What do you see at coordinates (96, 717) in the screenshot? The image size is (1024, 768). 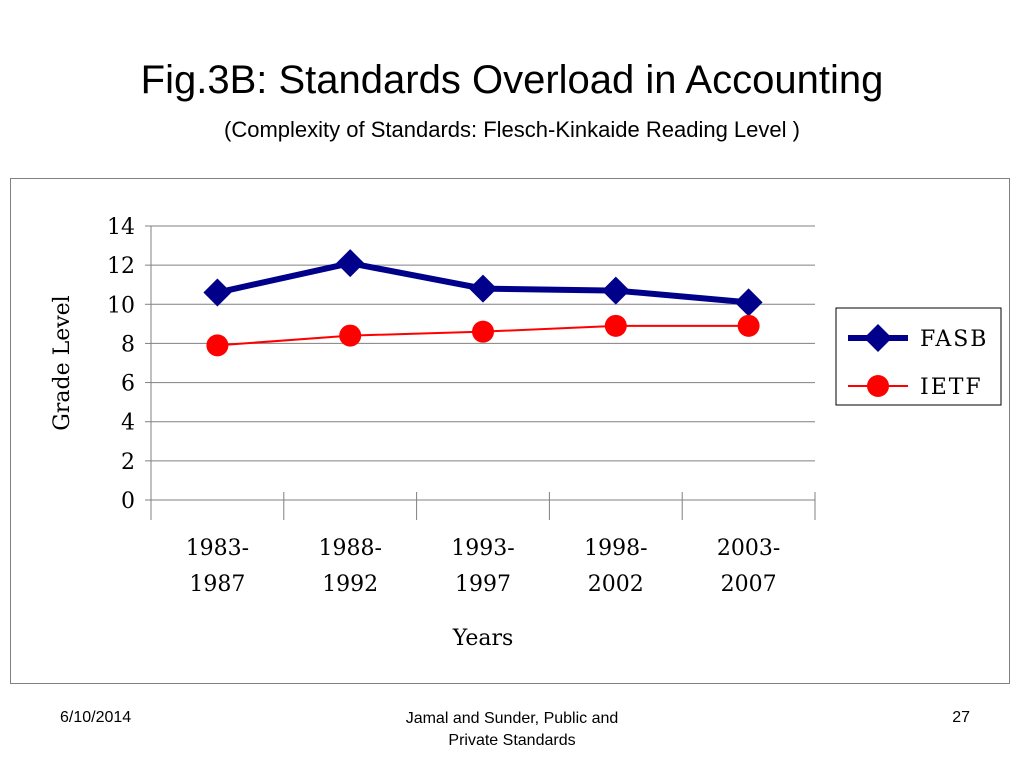 I see `footer-date: 6/10/2014` at bounding box center [96, 717].